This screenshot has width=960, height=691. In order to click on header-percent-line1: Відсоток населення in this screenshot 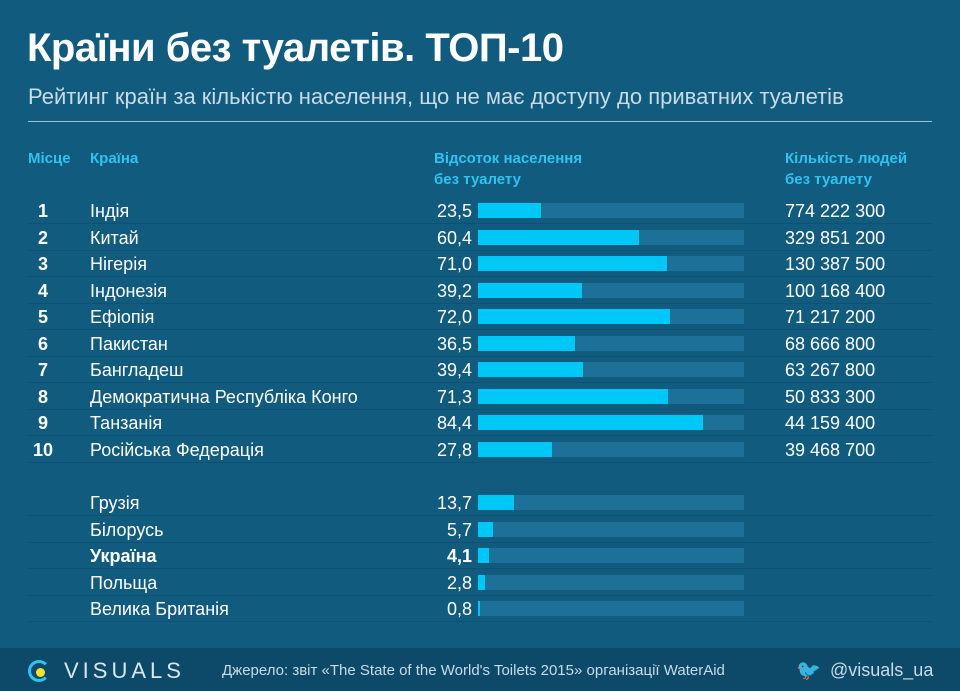, I will do `click(508, 158)`.